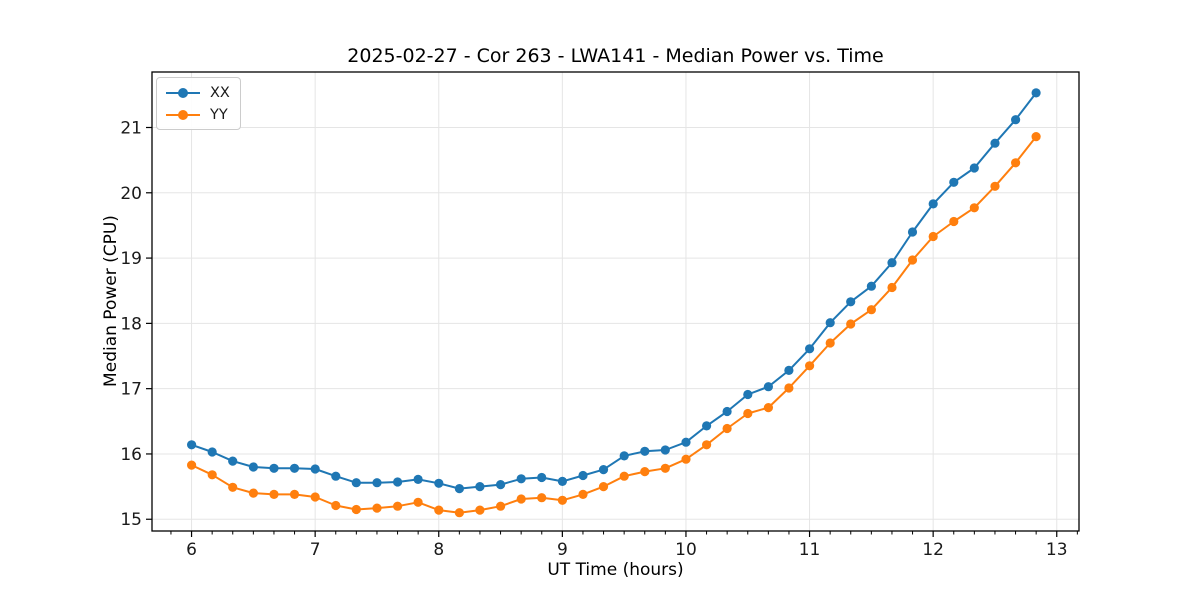 The height and width of the screenshot is (600, 1200). What do you see at coordinates (191, 550) in the screenshot?
I see `x-tick-label-6: 6` at bounding box center [191, 550].